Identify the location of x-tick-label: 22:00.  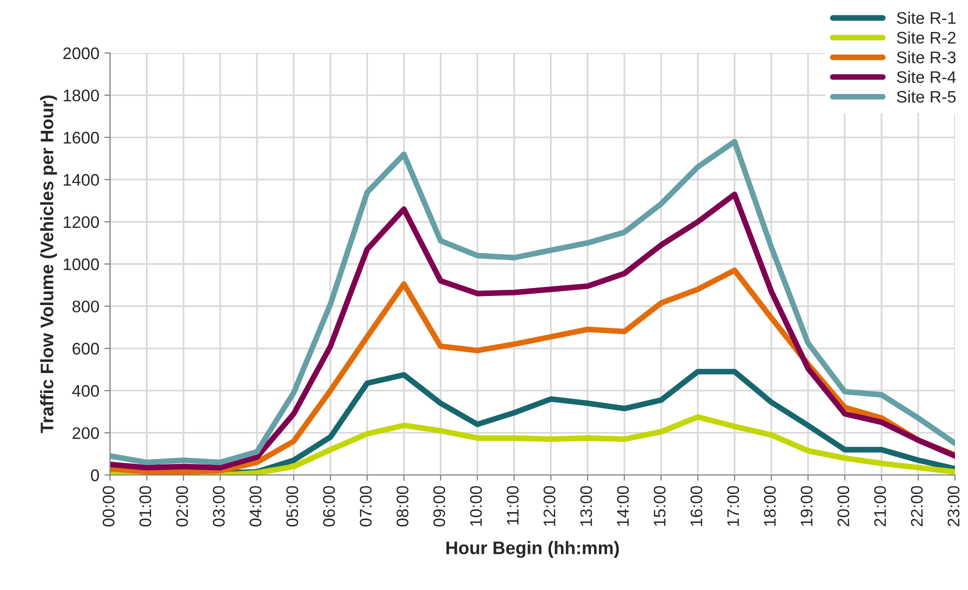
(916, 506).